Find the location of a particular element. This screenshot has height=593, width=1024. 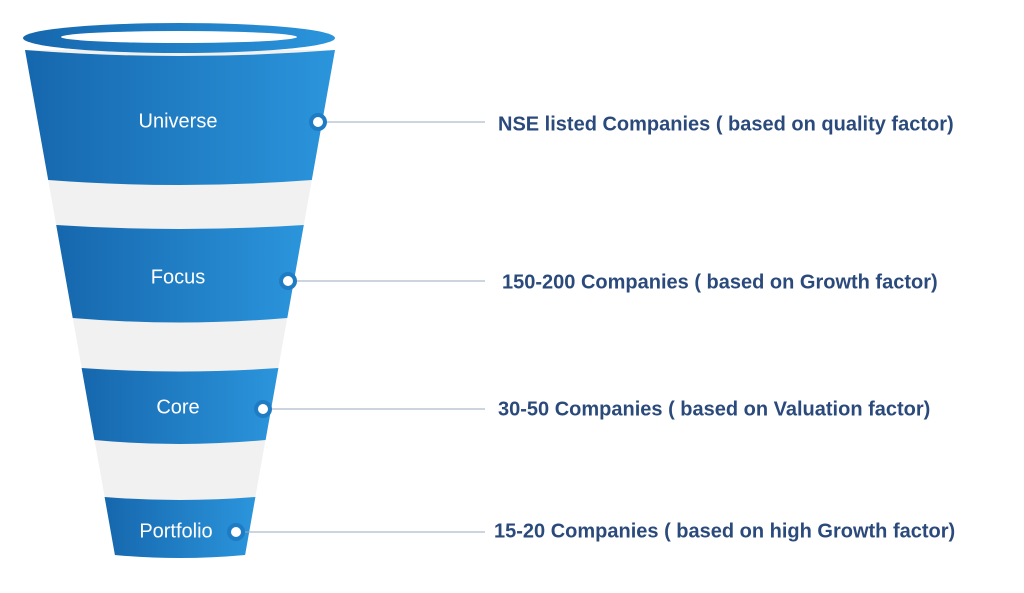

band-portfolio is located at coordinates (180, 527).